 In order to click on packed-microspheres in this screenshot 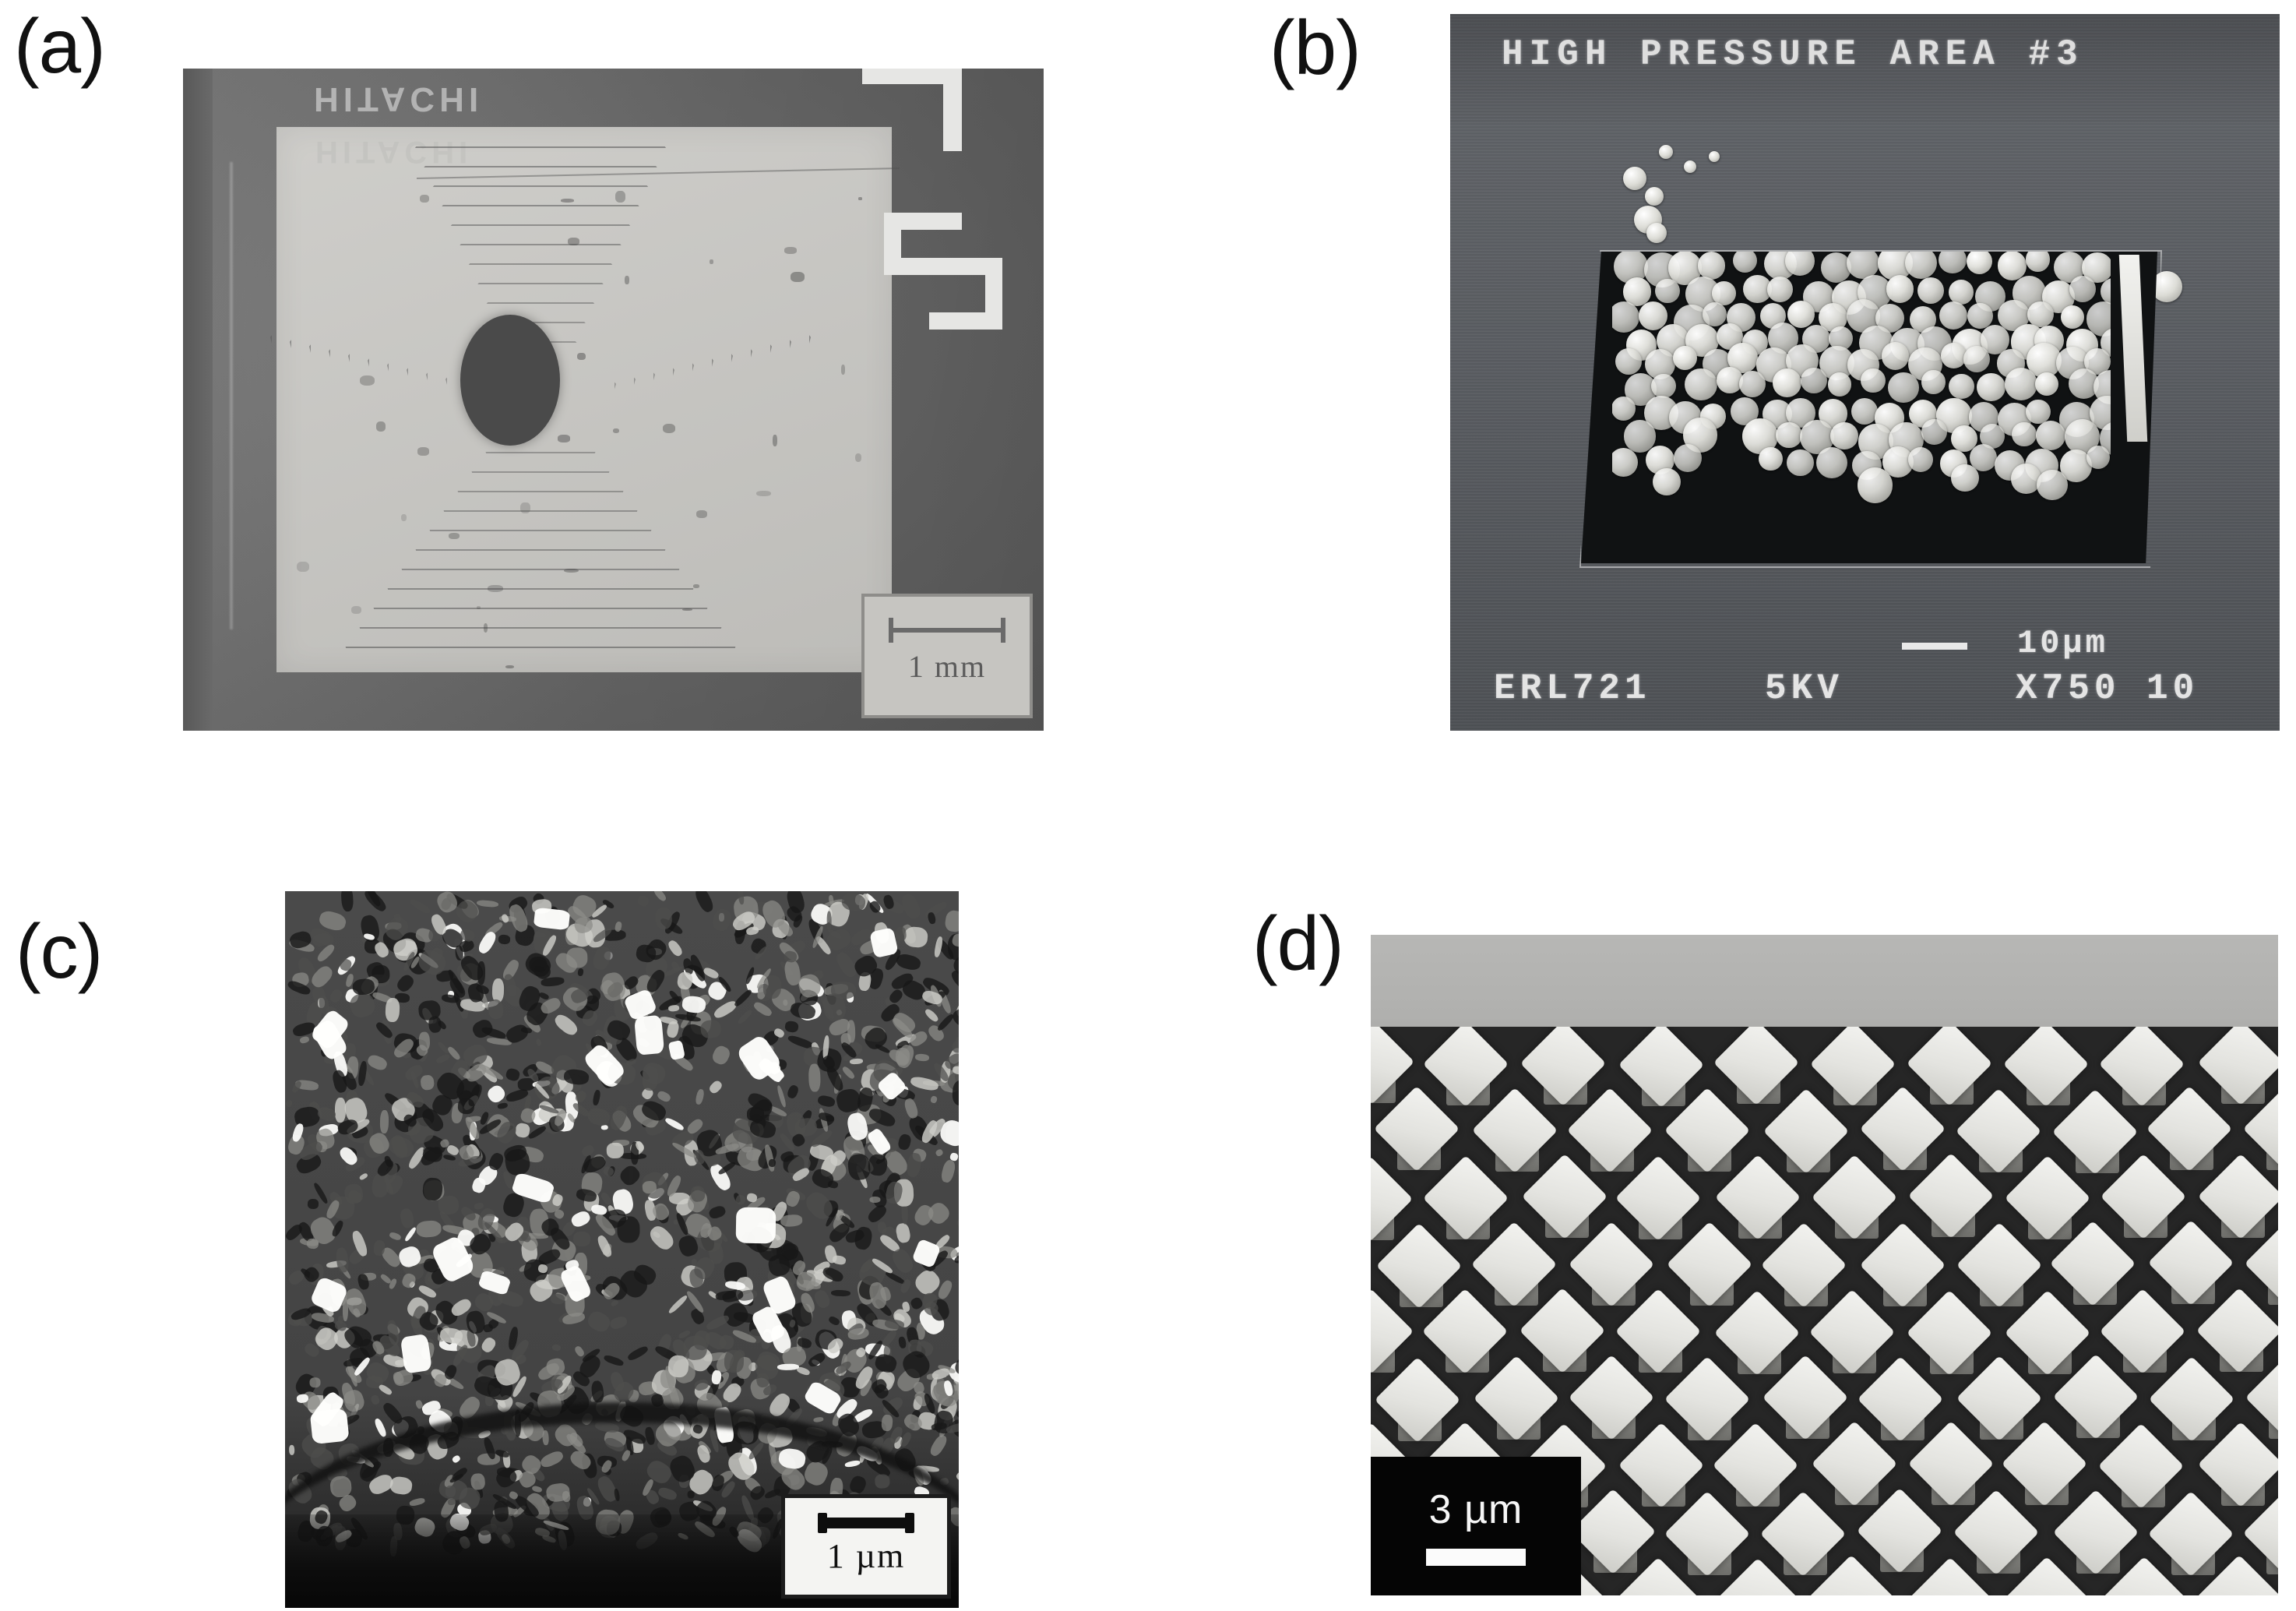, I will do `click(1861, 380)`.